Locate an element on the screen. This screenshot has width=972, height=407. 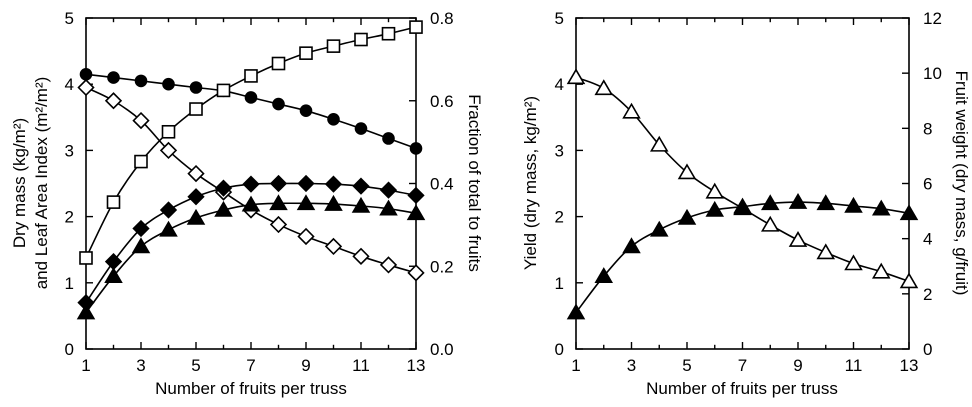
y-right-tick-label: 0.2 is located at coordinates (442, 266).